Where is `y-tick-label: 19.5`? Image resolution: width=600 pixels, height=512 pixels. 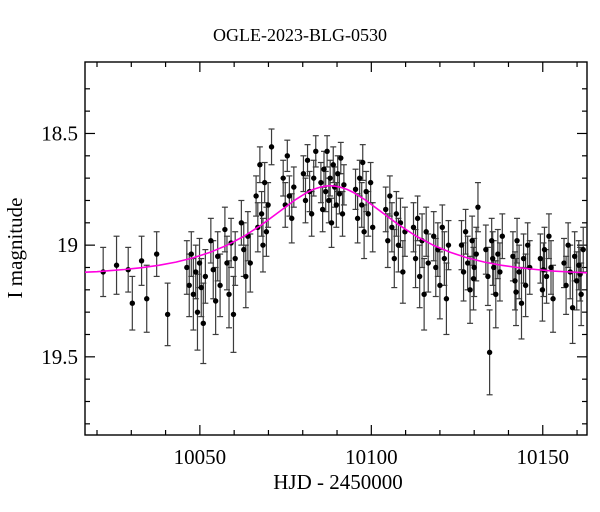 y-tick-label: 19.5 is located at coordinates (59, 357).